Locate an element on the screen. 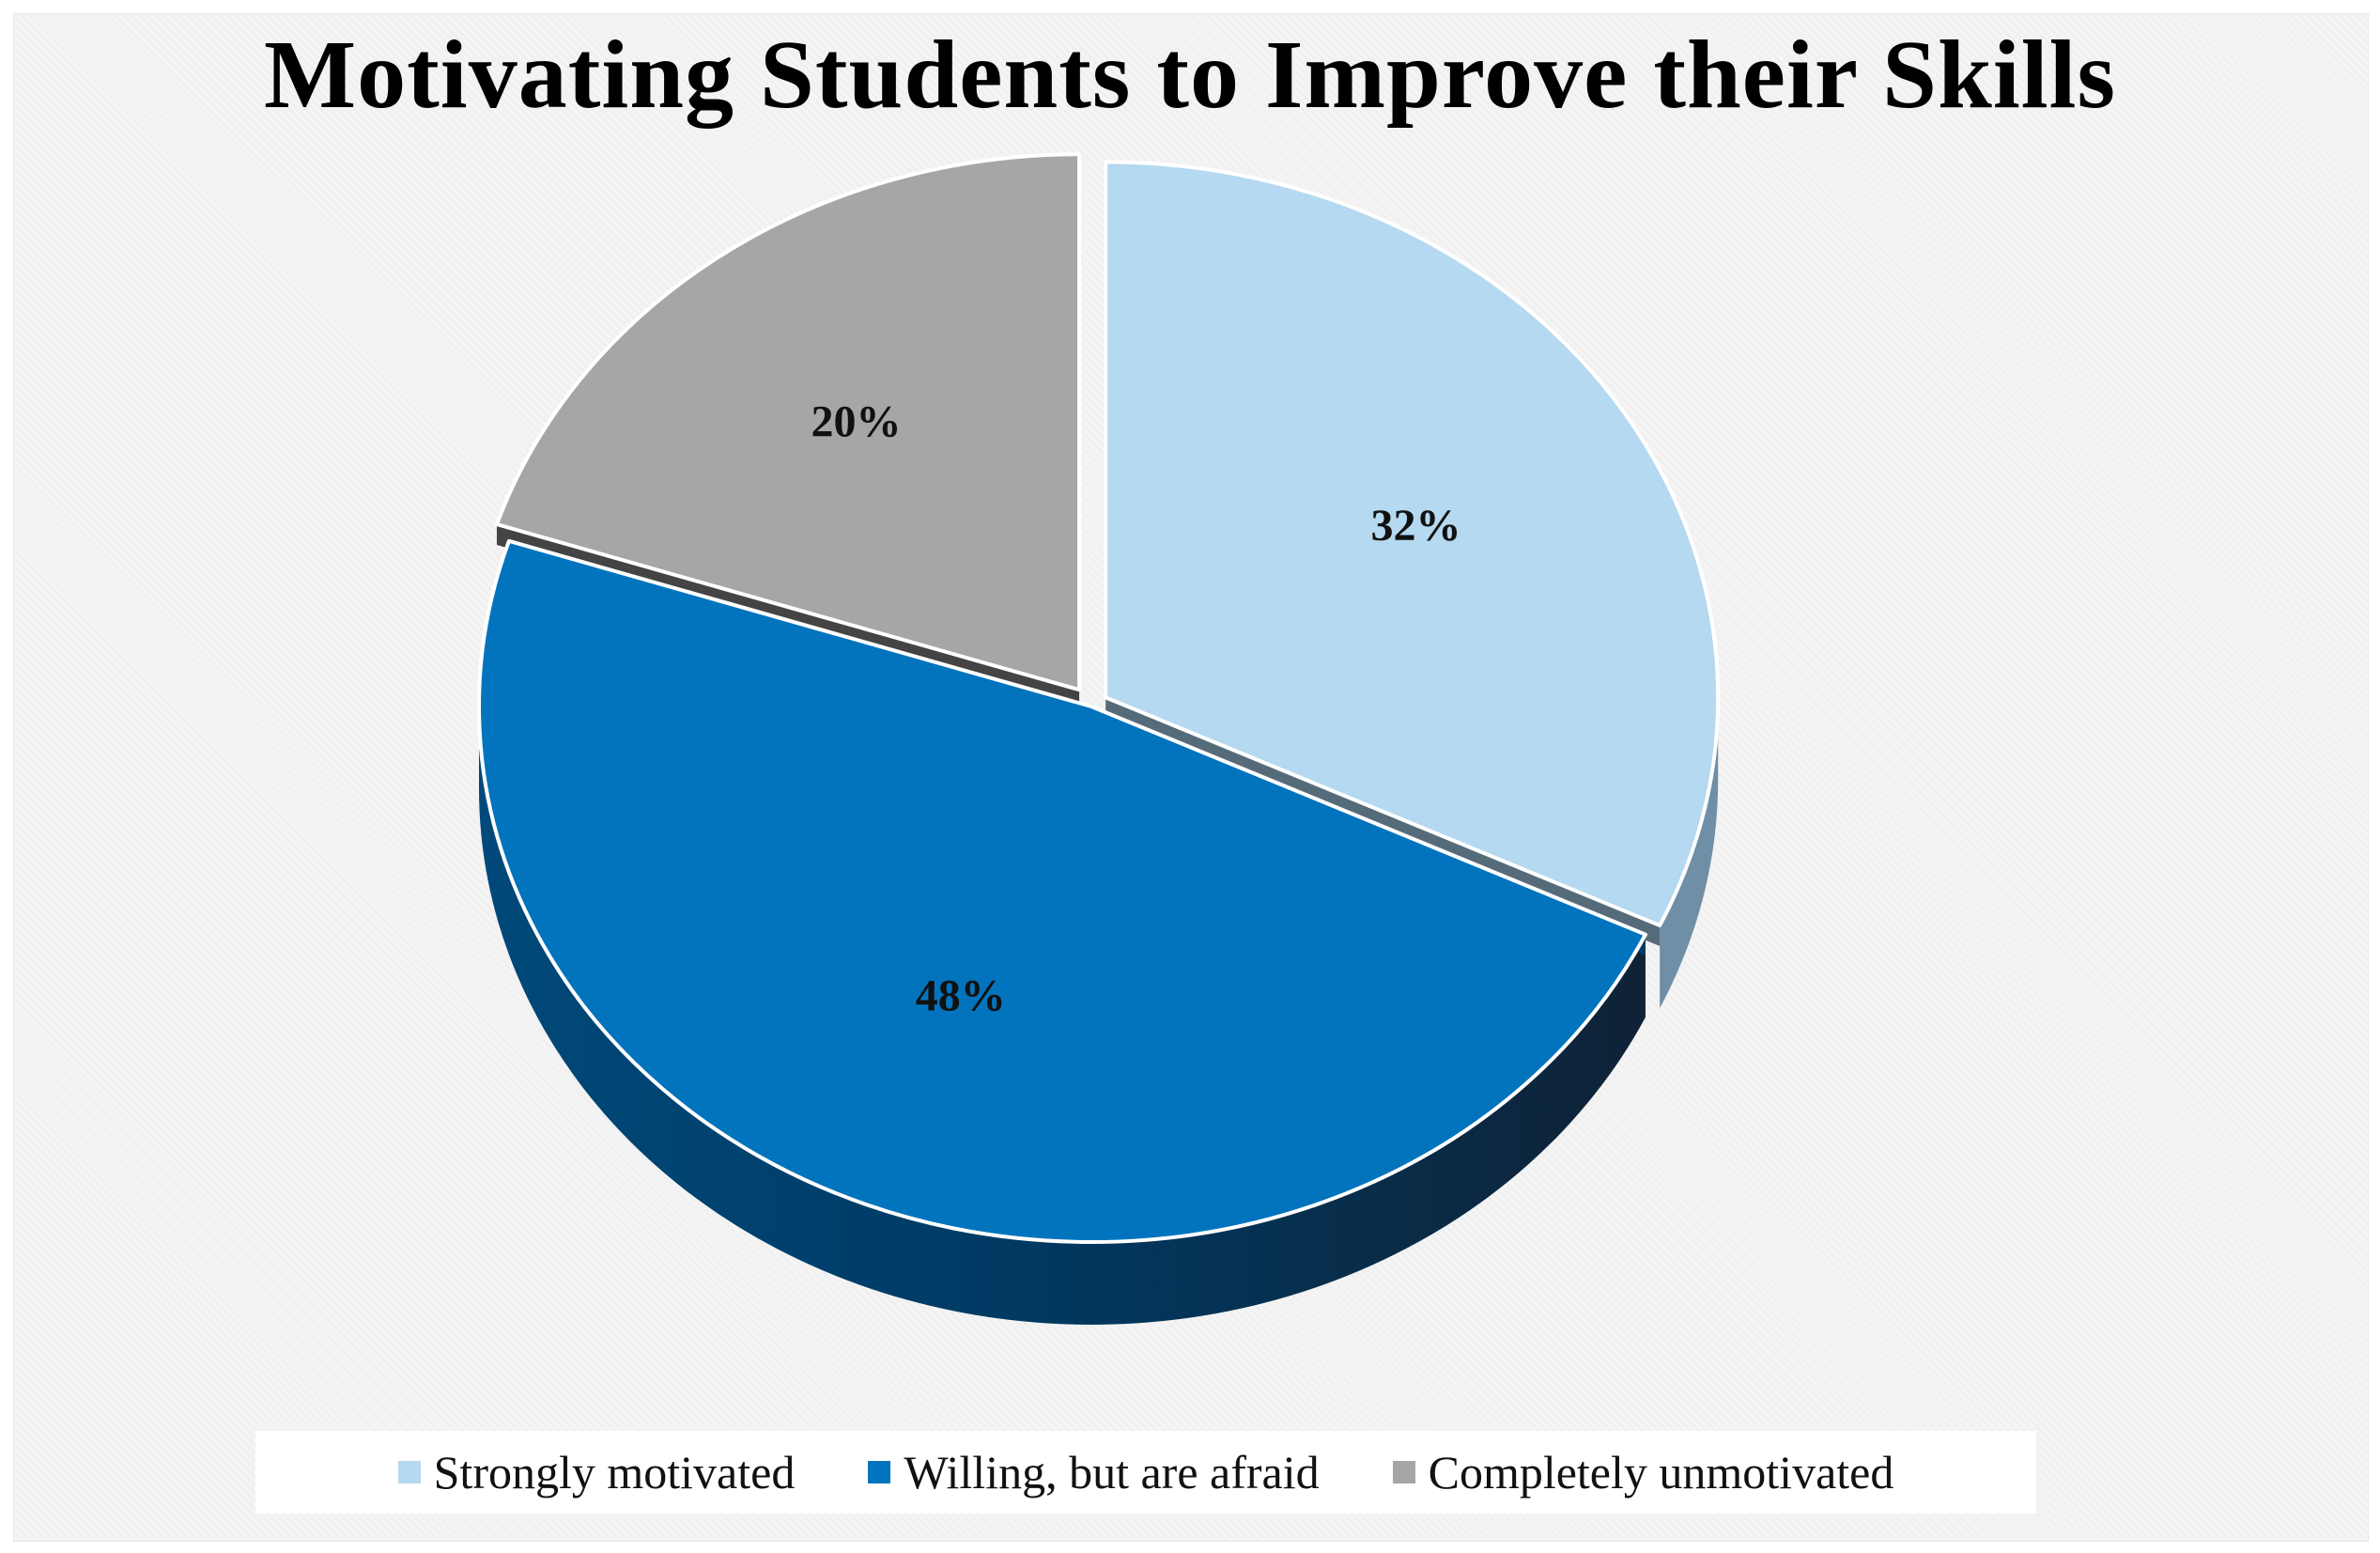 The width and height of the screenshot is (2380, 1553). pie-slice-label: 32% is located at coordinates (1415, 526).